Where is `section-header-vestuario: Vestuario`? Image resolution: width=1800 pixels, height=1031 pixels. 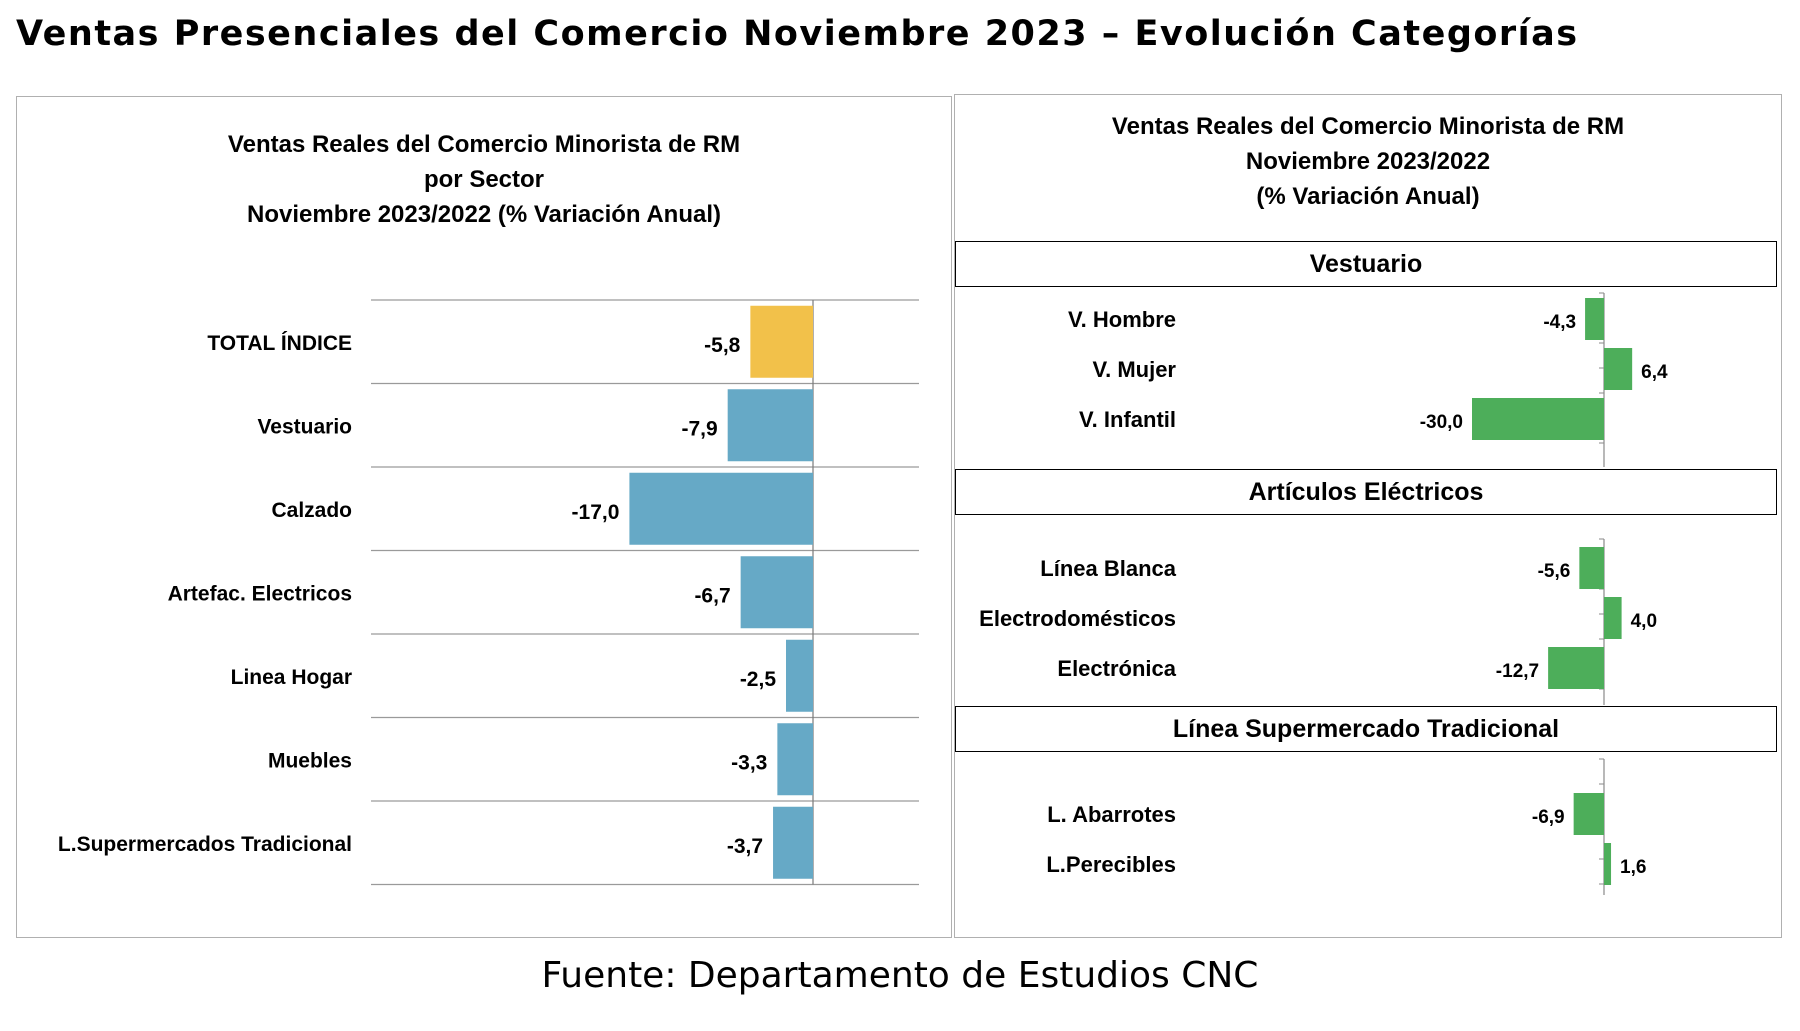 section-header-vestuario: Vestuario is located at coordinates (1366, 264).